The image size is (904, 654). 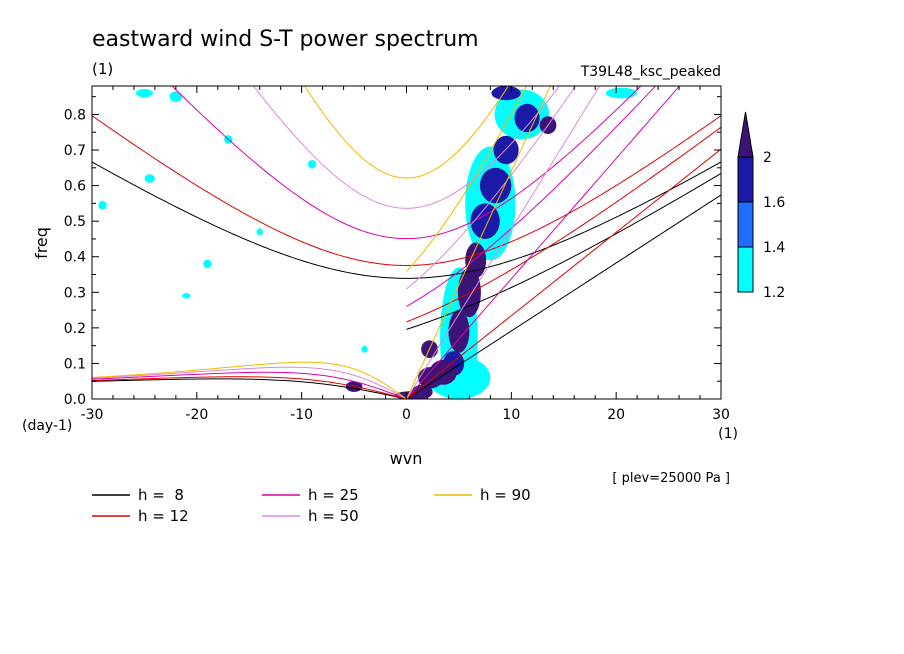 I want to click on curve-ig-h50, so click(x=406, y=147).